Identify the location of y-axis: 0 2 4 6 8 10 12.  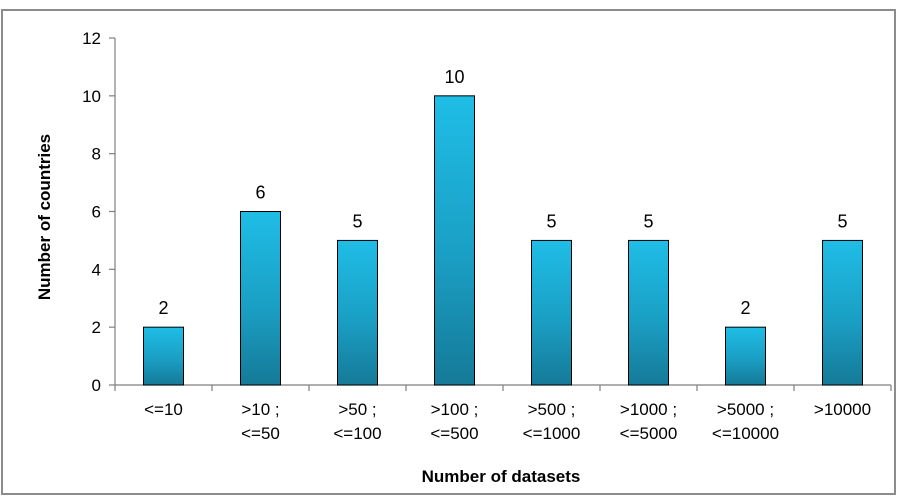
(99, 212).